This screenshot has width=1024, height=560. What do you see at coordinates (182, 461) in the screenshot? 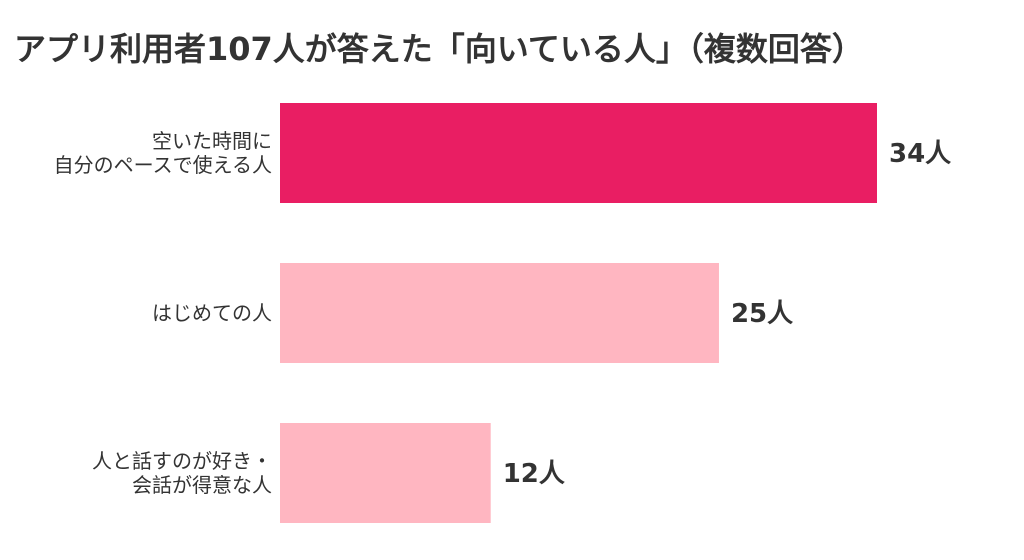
I see `category-label-line: 人と話すのが好き・` at bounding box center [182, 461].